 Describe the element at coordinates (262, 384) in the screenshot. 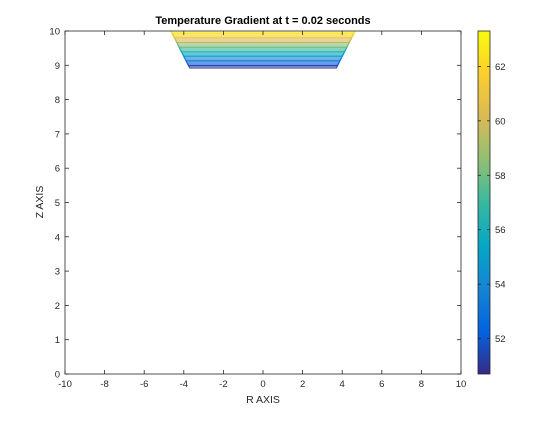

I see `x-tick-label: 0` at that location.